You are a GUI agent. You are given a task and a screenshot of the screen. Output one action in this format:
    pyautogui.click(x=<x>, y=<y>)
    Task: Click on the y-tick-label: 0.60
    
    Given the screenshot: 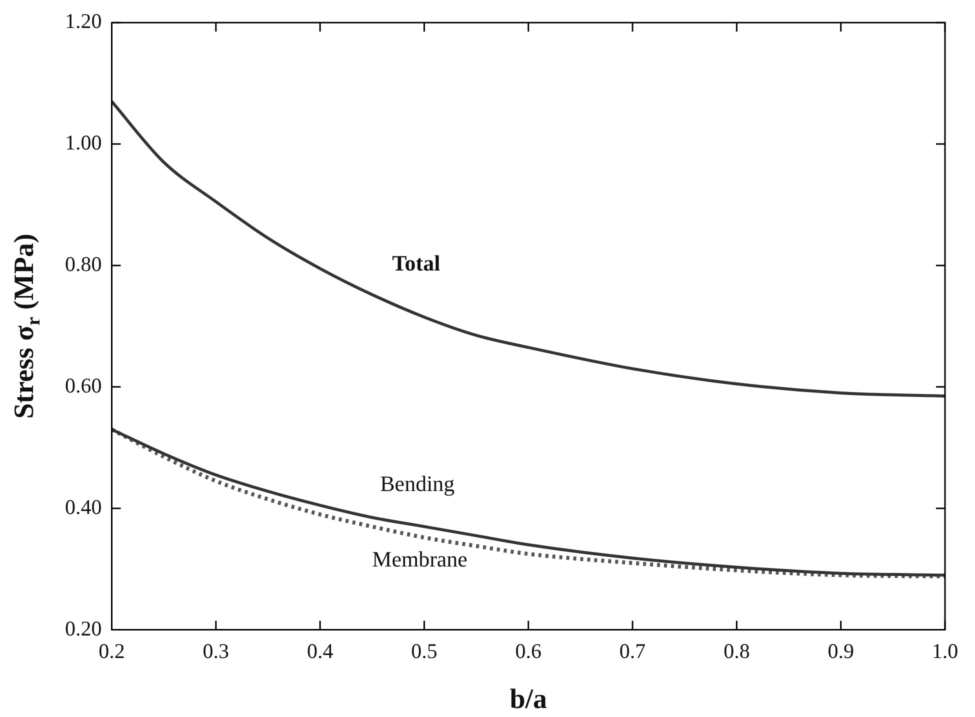 What is the action you would take?
    pyautogui.click(x=83, y=385)
    